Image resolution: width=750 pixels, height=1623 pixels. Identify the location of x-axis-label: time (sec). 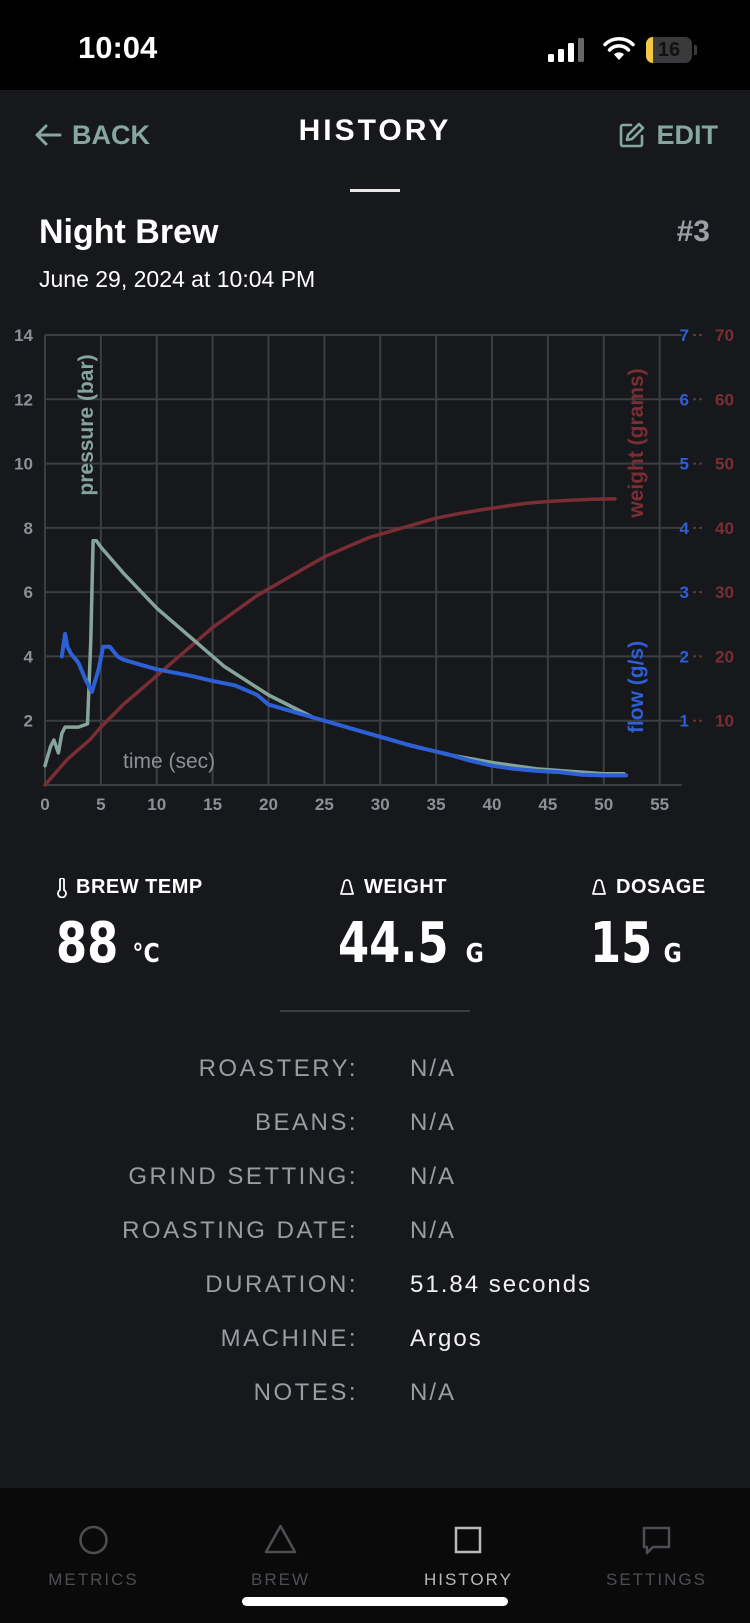
(169, 761).